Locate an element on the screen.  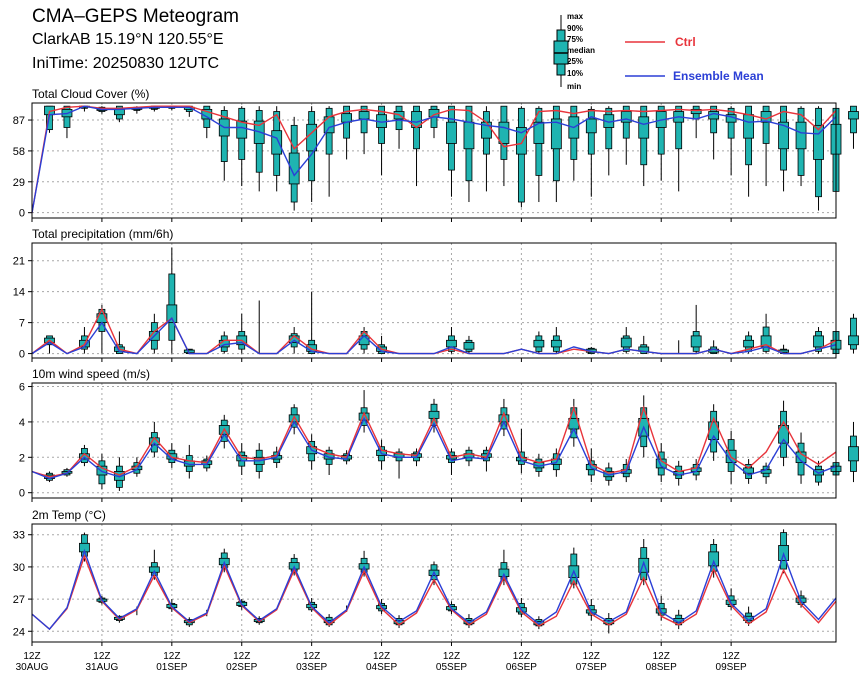
meteogram-title: CMA–GEPS Meteogram is located at coordinates (135, 16).